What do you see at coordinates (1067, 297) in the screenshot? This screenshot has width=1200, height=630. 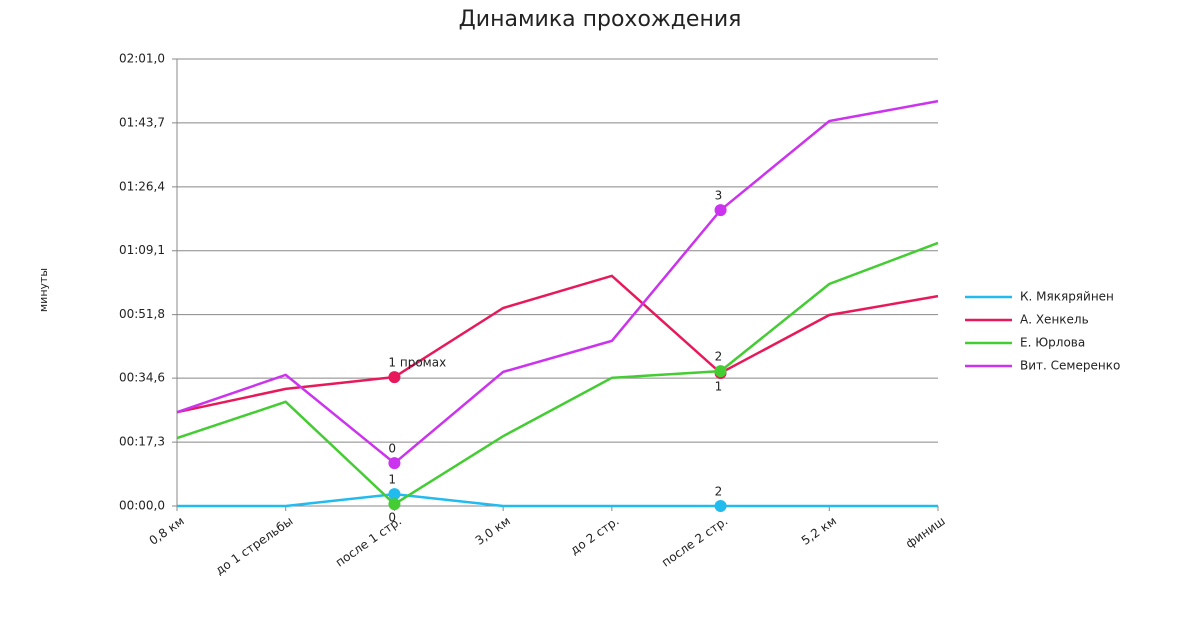 I see `legend-label: К. Мякяряйнен` at bounding box center [1067, 297].